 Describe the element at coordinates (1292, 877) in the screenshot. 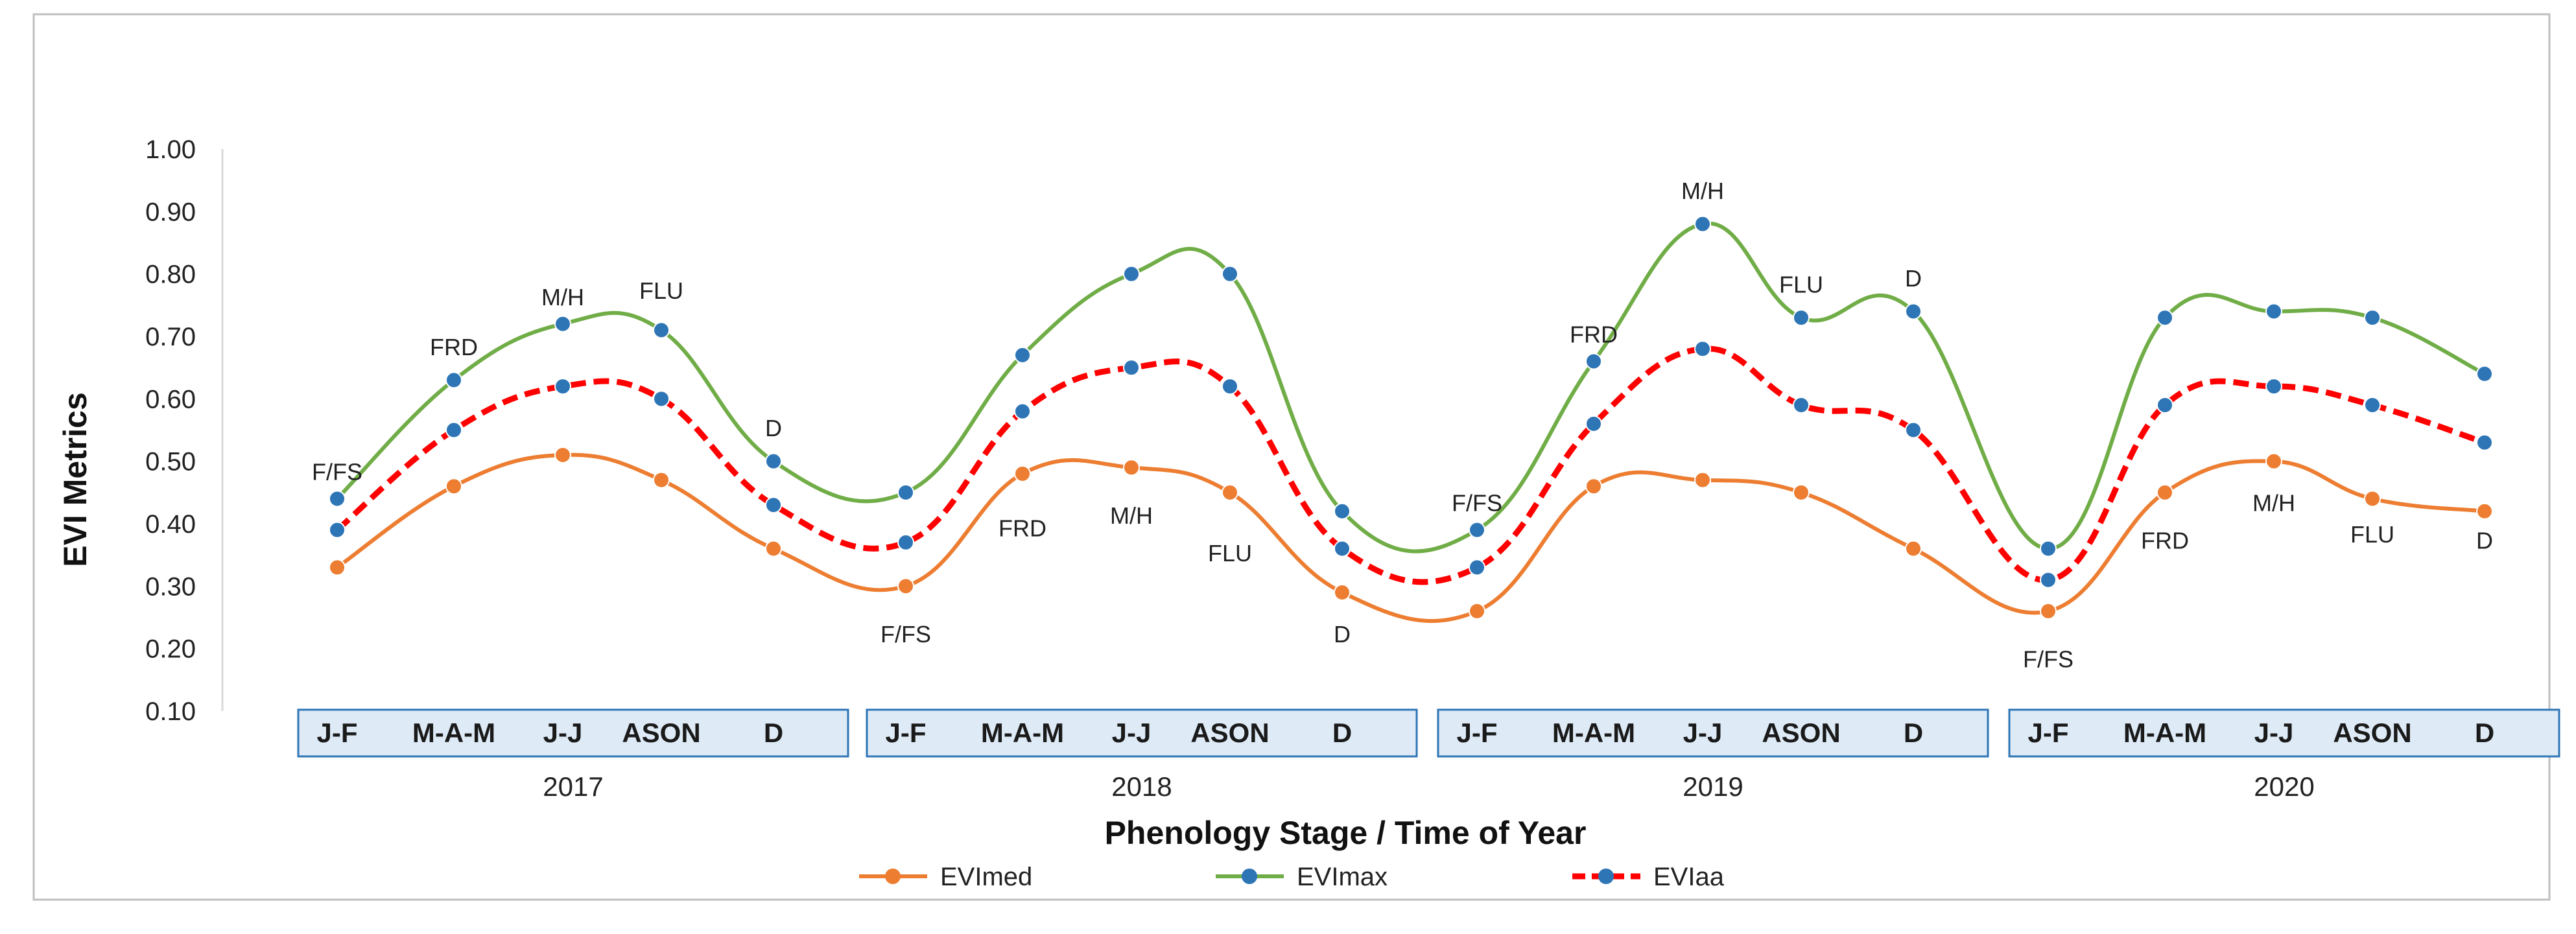

I see `legend: EVImed EVImax EVIaa` at that location.